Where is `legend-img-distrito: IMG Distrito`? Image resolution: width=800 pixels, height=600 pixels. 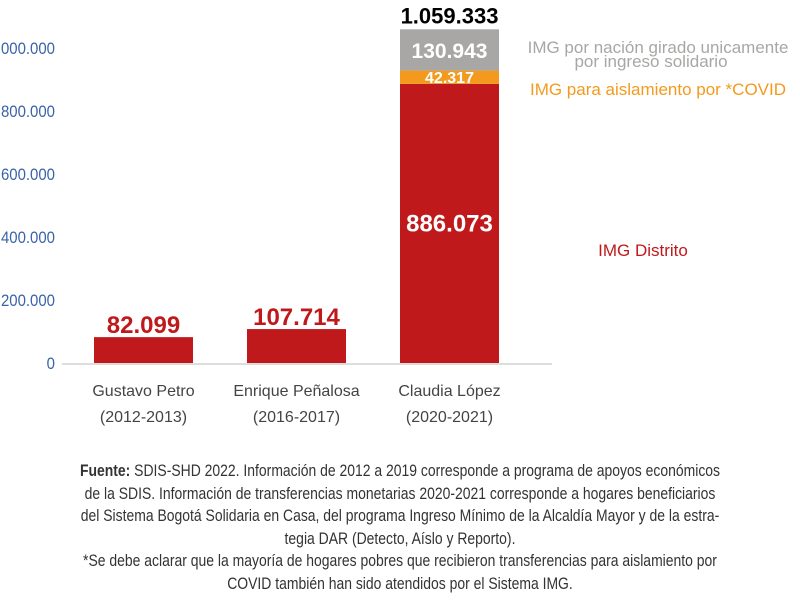 legend-img-distrito: IMG Distrito is located at coordinates (643, 250).